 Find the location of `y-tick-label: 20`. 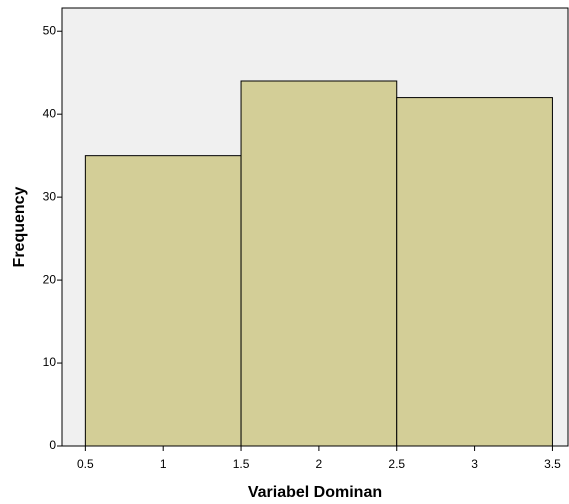

y-tick-label: 20 is located at coordinates (50, 279).